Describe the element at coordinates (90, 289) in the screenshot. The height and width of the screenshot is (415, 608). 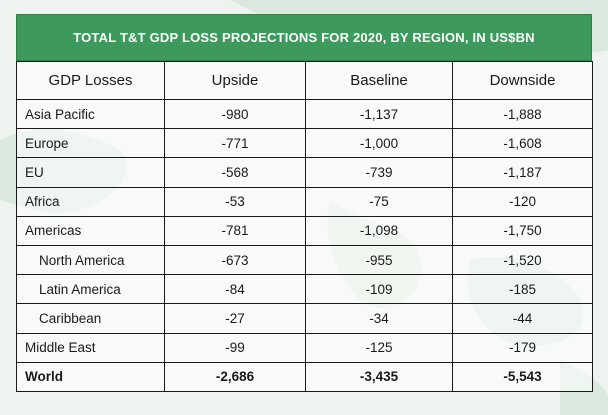
I see `region-label: Latin America` at that location.